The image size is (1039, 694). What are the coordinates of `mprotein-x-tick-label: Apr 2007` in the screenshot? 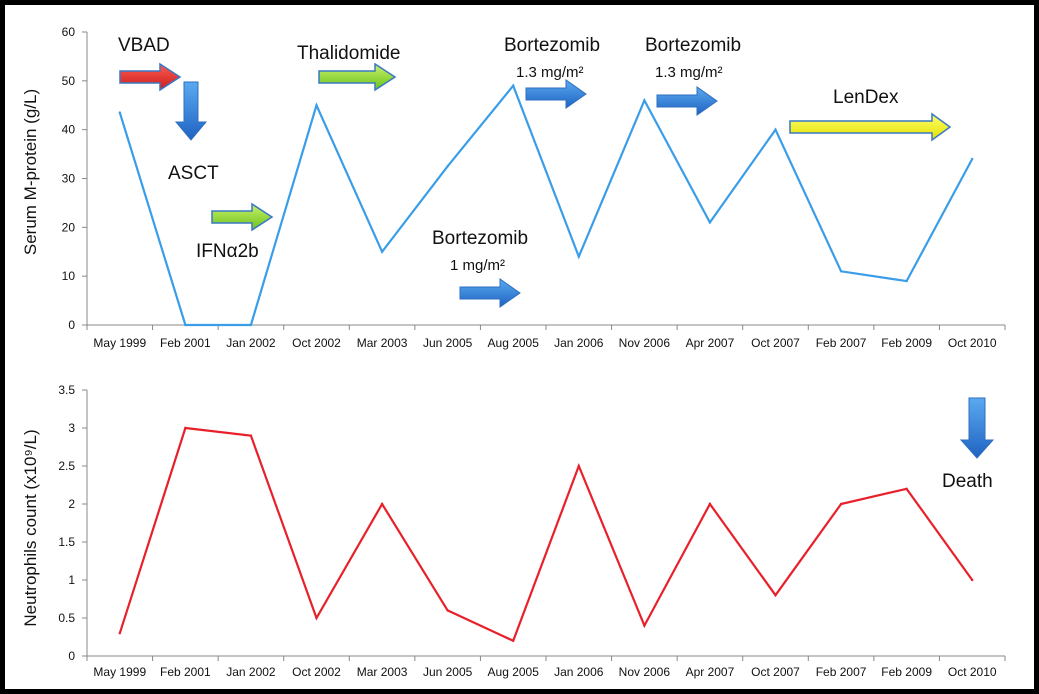 It's located at (710, 343).